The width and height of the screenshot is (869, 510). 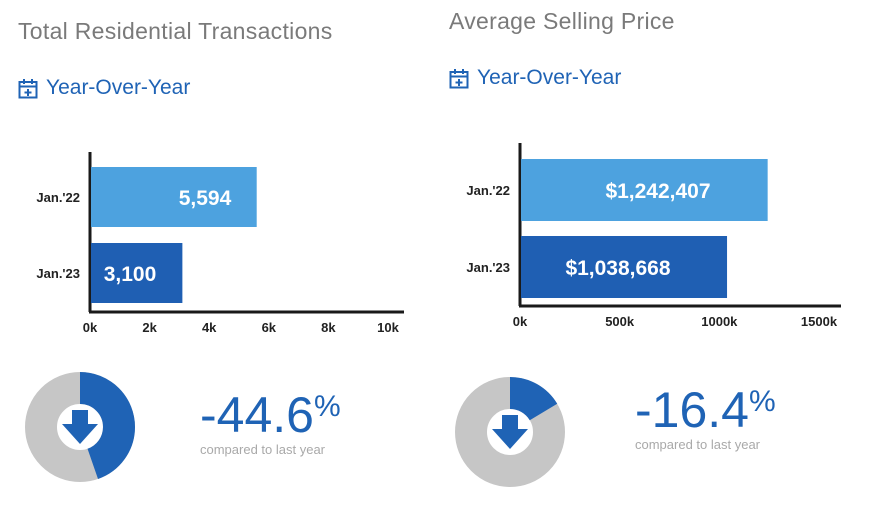 I want to click on change-percent: -44.6%, so click(x=270, y=415).